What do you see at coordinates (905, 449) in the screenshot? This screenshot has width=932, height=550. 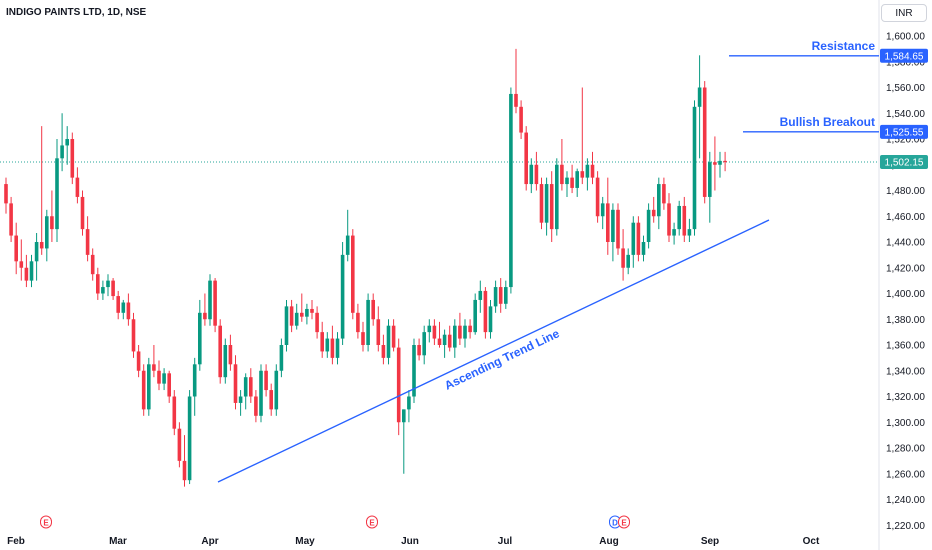 I see `y-tick-label: 1,280.00` at bounding box center [905, 449].